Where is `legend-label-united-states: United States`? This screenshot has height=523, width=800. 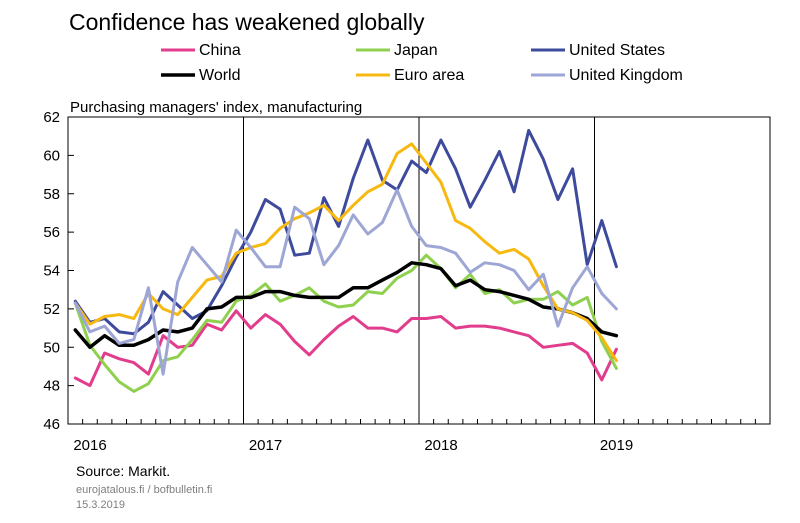 legend-label-united-states: United States is located at coordinates (617, 50).